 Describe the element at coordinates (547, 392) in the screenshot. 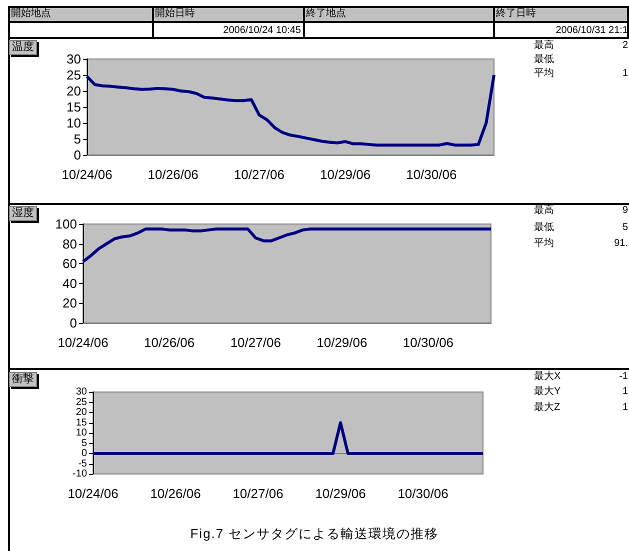

I see `text: 最大Y` at that location.